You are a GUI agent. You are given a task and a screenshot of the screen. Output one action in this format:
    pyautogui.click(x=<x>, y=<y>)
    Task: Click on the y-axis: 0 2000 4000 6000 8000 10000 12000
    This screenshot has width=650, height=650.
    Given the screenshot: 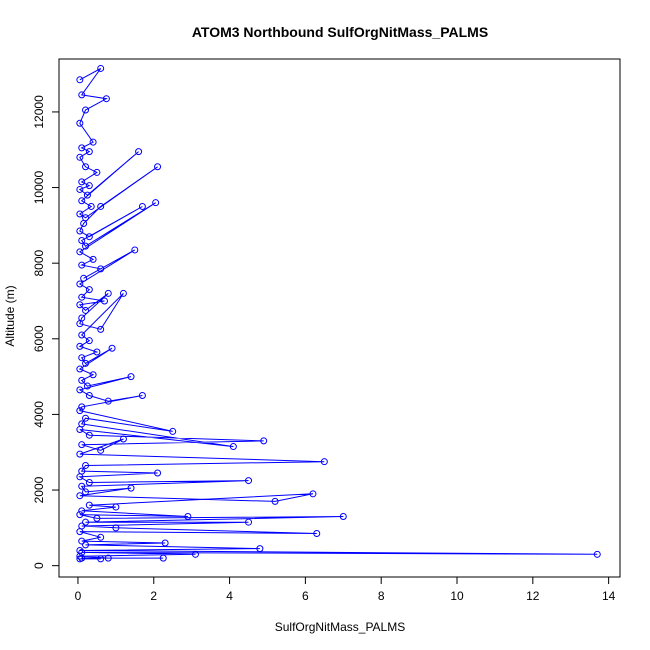 What is the action you would take?
    pyautogui.click(x=45, y=332)
    